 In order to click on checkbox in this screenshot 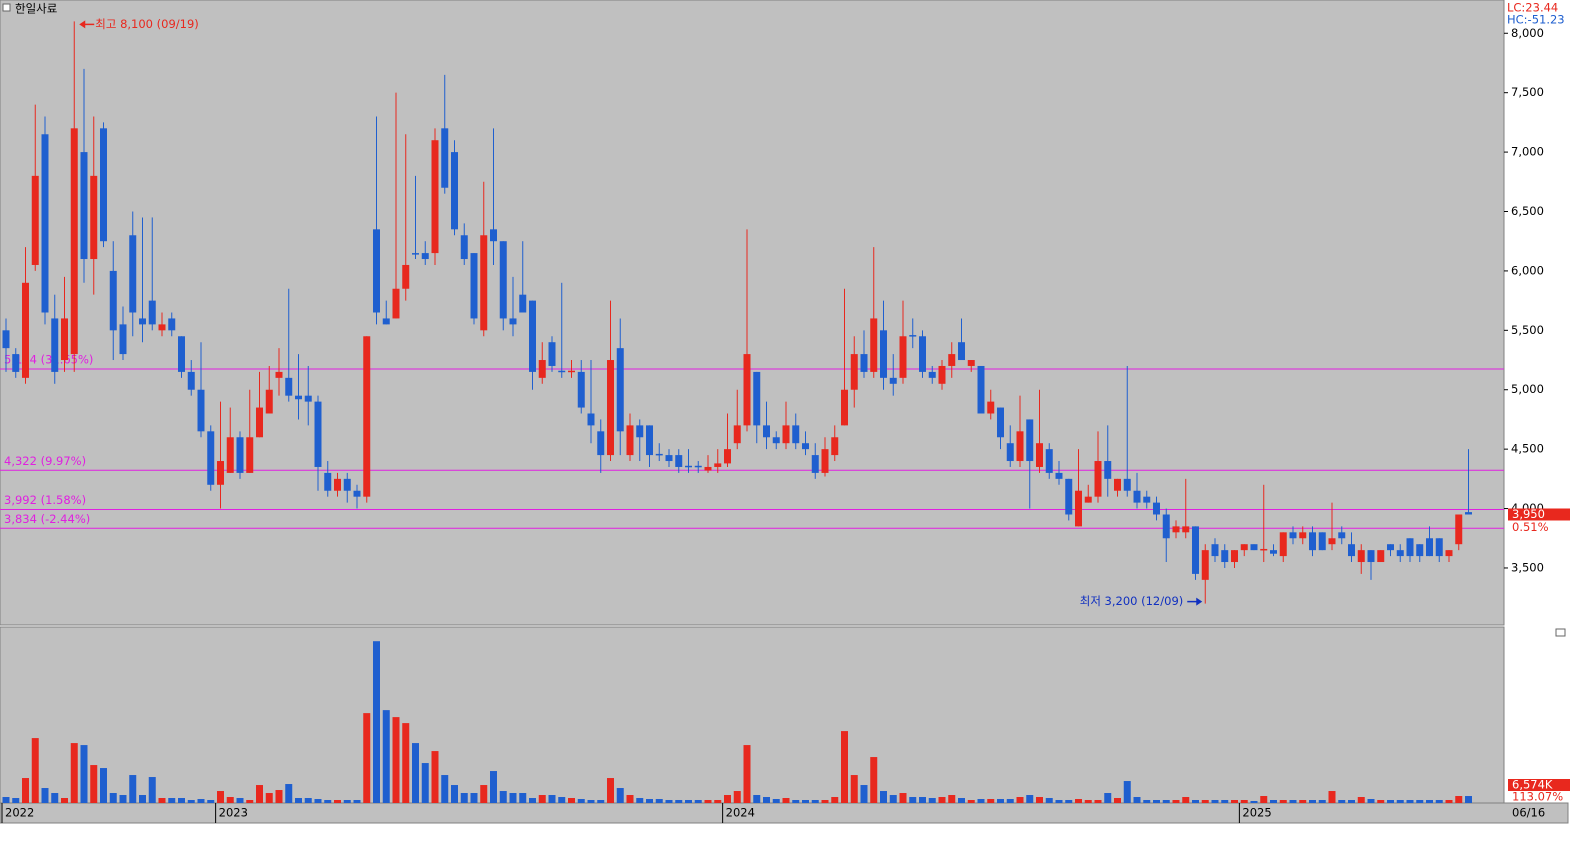, I will do `click(6, 7)`.